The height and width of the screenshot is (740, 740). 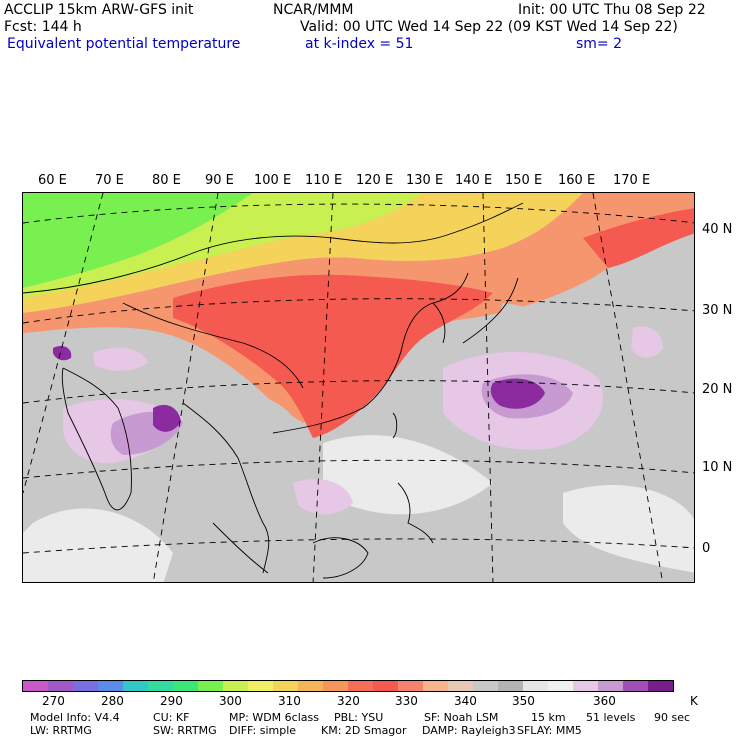 I want to click on model-info-item: DIFF: simple, so click(x=263, y=730).